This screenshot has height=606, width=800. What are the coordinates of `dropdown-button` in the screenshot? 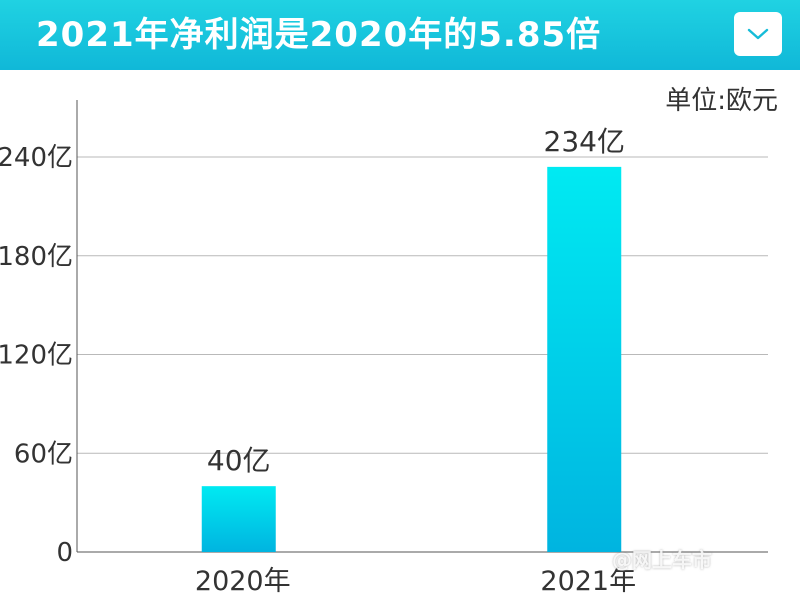 It's located at (758, 34).